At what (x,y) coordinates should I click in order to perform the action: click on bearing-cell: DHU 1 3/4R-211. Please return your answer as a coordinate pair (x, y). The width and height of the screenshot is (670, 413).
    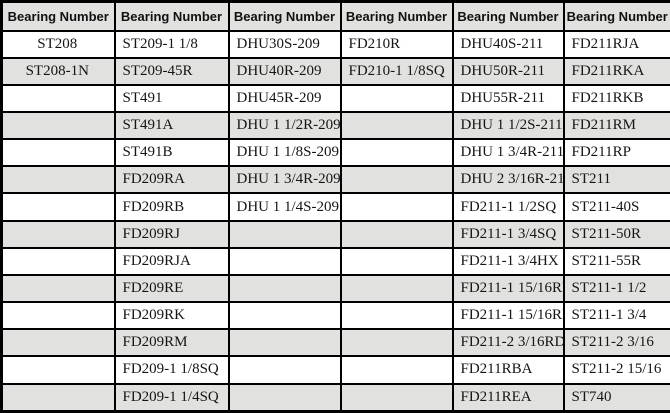
    Looking at the image, I should click on (508, 153).